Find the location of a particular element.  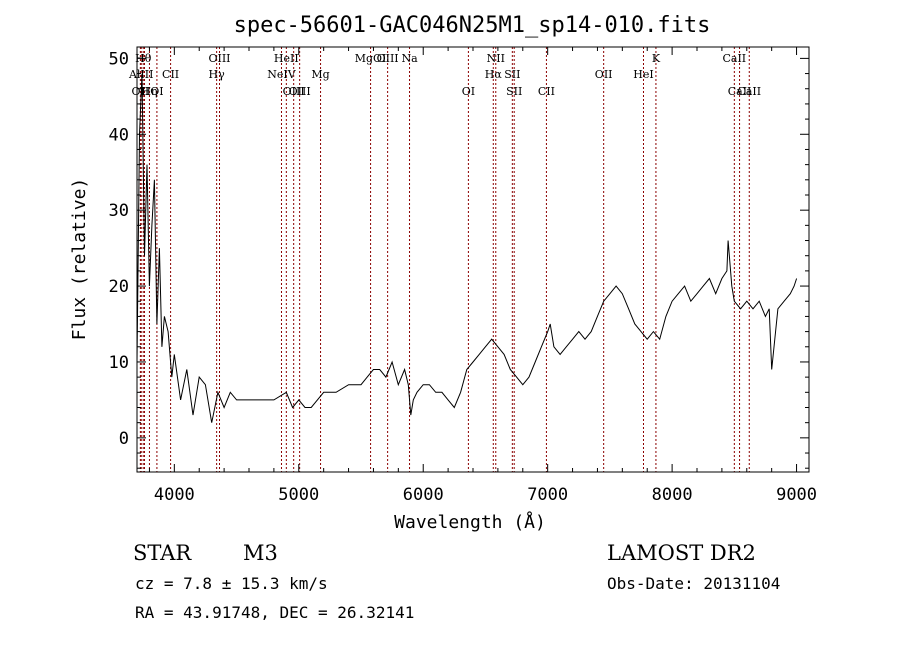

x-tick-label: 5000 is located at coordinates (298, 495).